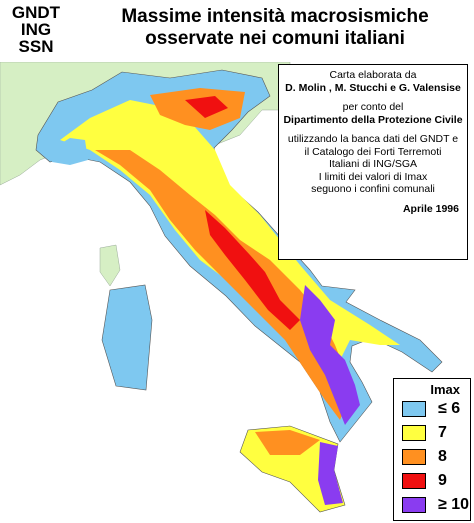 This screenshot has width=474, height=523. I want to click on legend-label: ≥ 10, so click(454, 504).